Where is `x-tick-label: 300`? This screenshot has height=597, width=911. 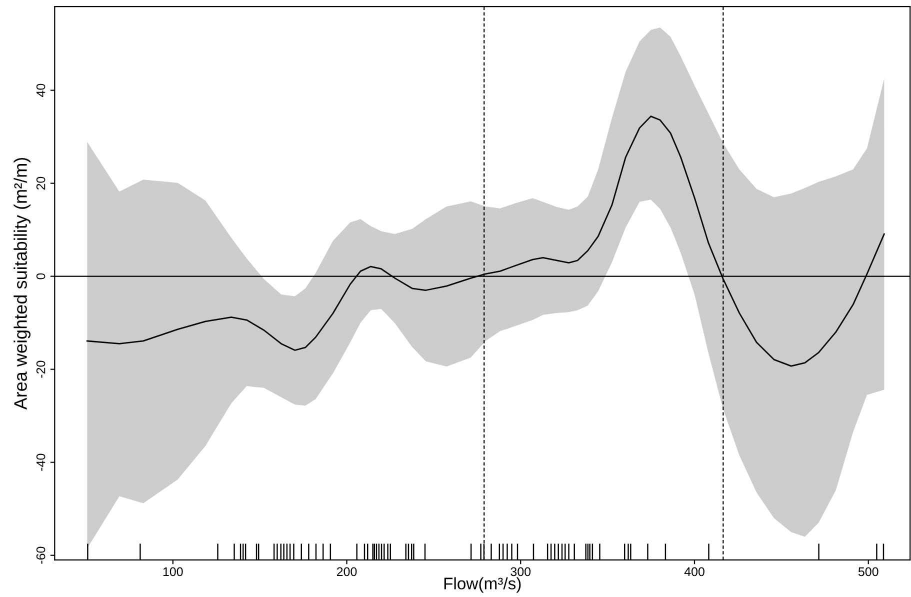
x-tick-label: 300 is located at coordinates (520, 571).